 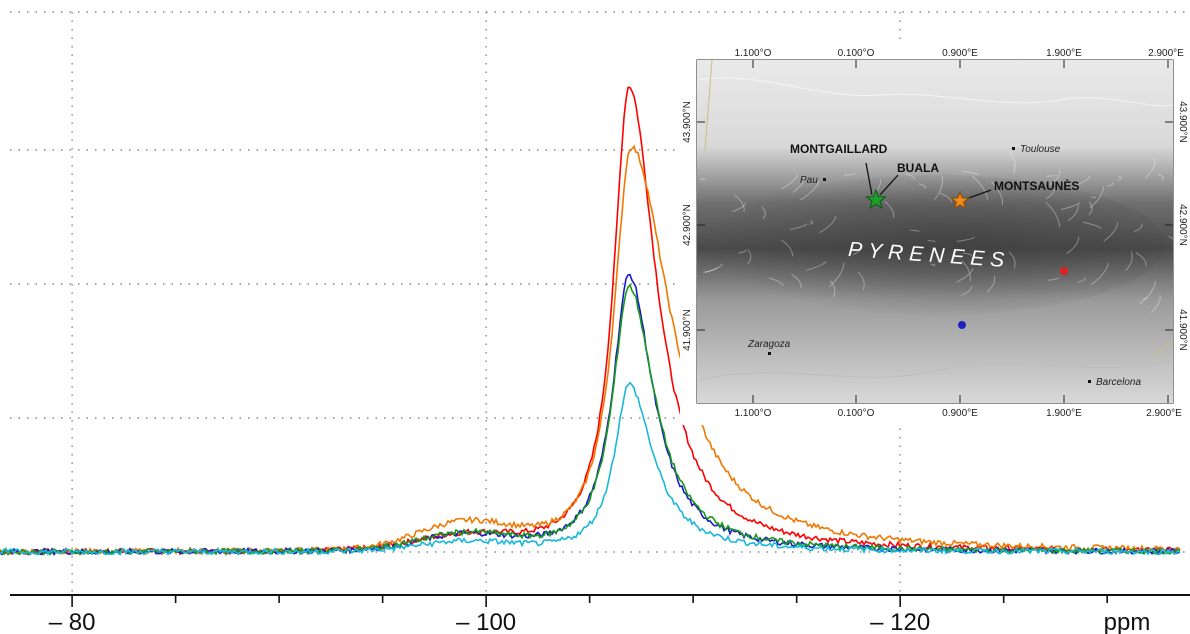 What do you see at coordinates (687, 330) in the screenshot?
I see `map-left-tick-label: 41.900°N` at bounding box center [687, 330].